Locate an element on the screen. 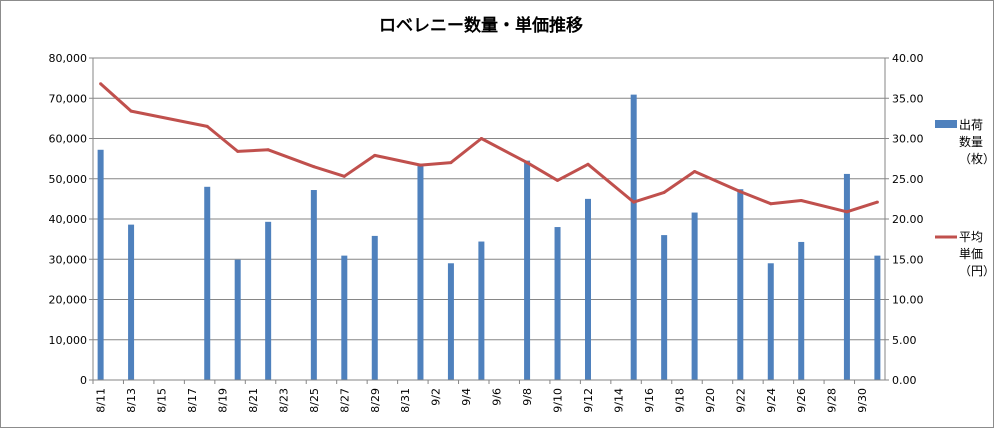  x-tick-label: 9/12 is located at coordinates (588, 400).